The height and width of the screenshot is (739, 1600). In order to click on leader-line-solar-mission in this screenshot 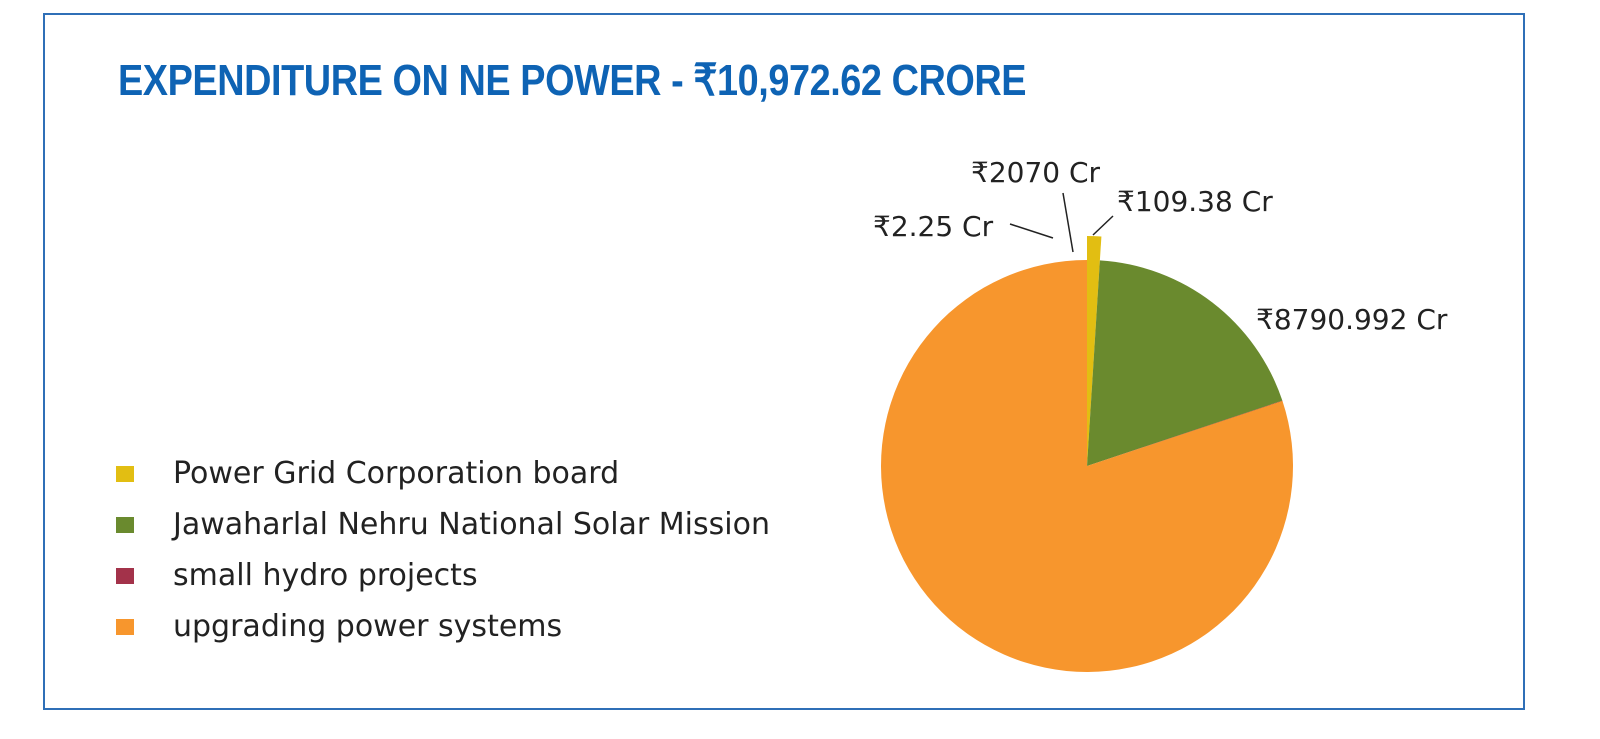, I will do `click(1068, 222)`.